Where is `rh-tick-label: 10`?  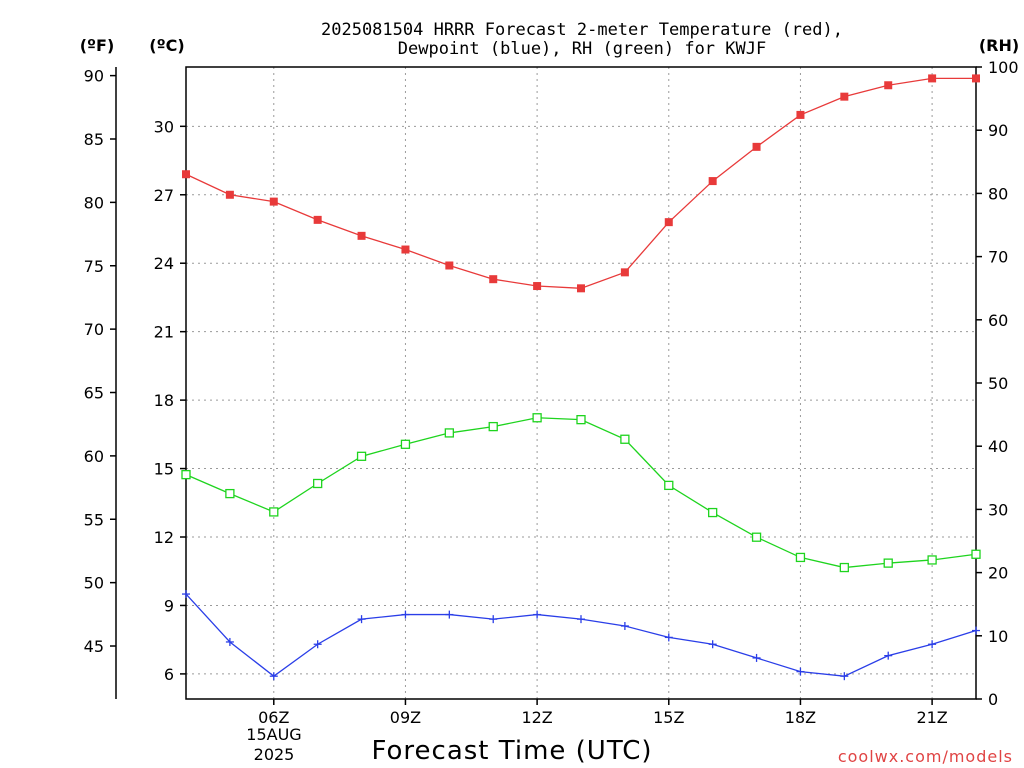
rh-tick-label: 10 is located at coordinates (998, 636).